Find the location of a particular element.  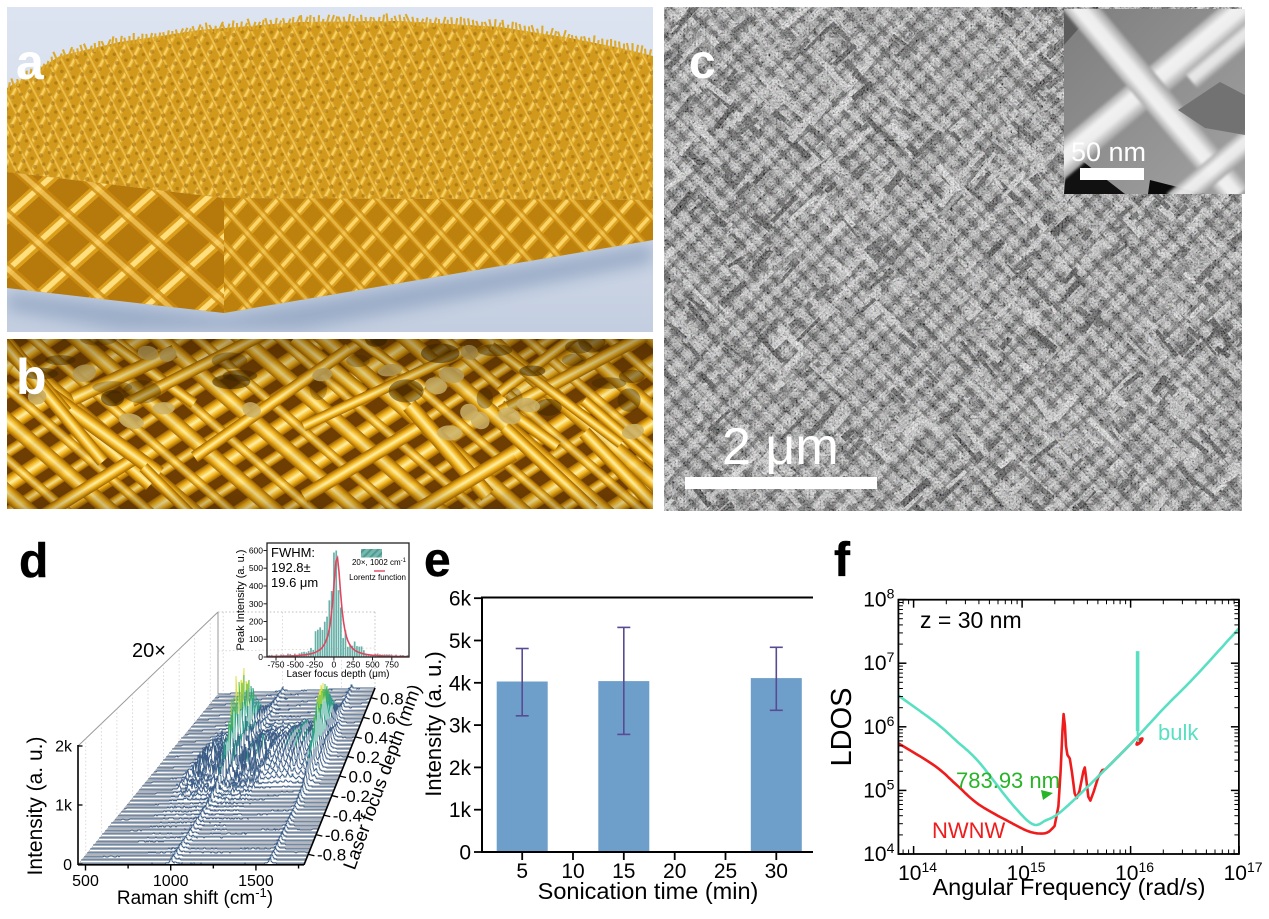

svg-text: Sonication time (min) is located at coordinates (648, 891).